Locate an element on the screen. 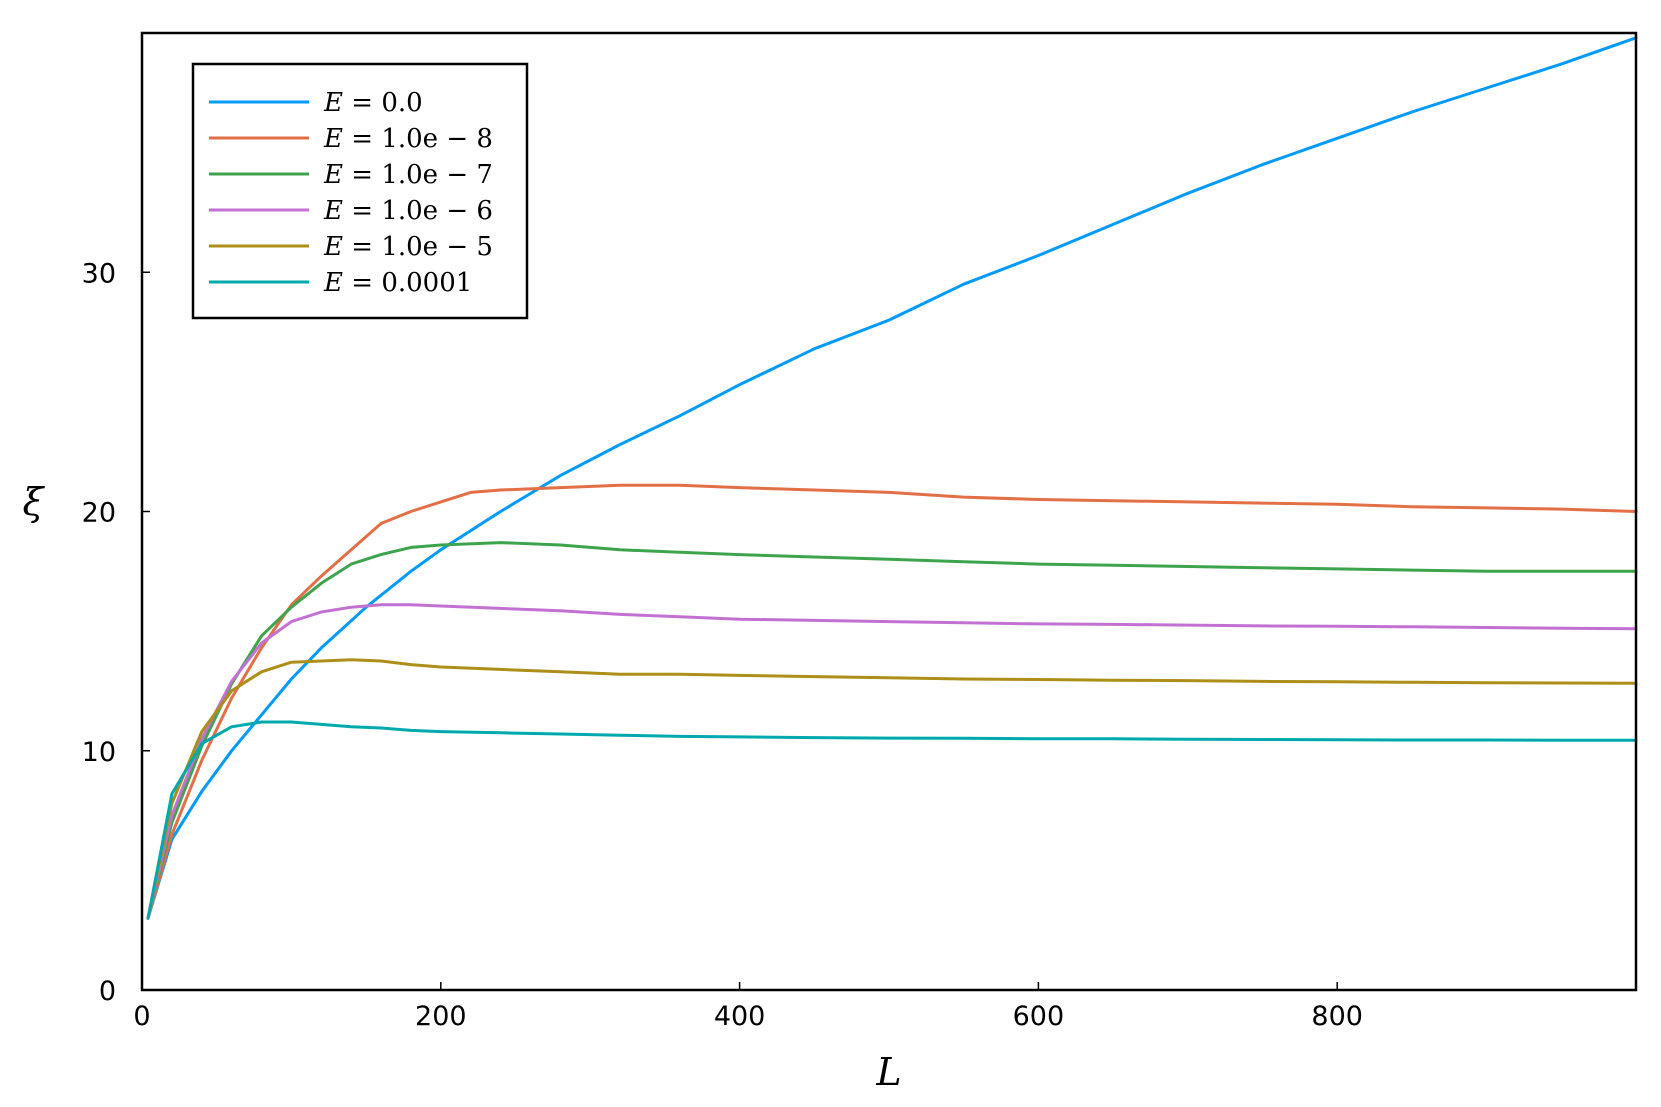 The image size is (1661, 1107). legend-box is located at coordinates (360, 191).